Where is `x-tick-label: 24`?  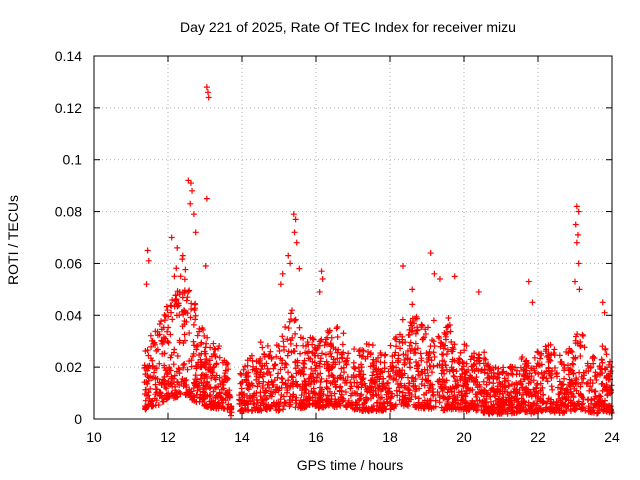
x-tick-label: 24 is located at coordinates (612, 437).